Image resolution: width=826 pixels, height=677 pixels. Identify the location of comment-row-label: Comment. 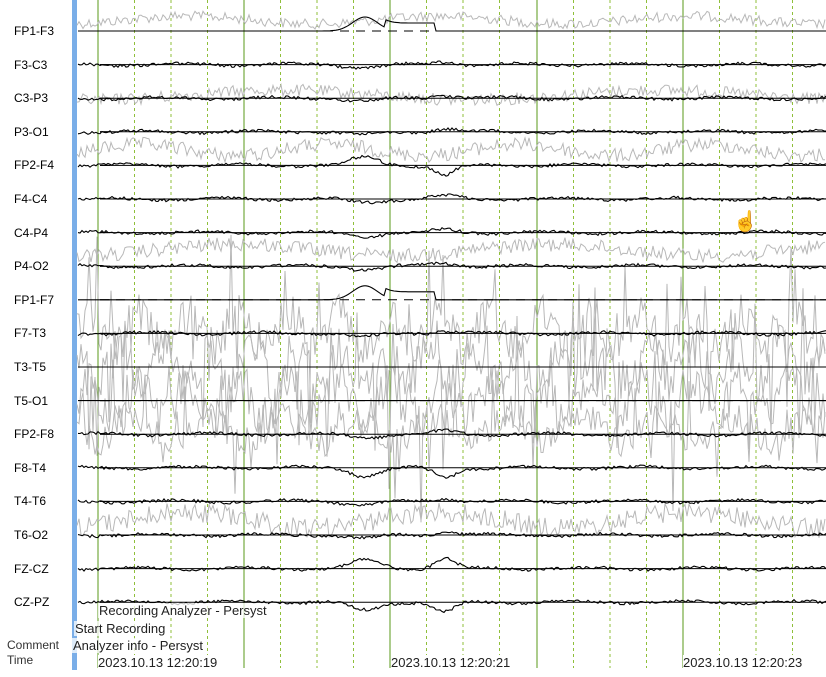
(33, 645).